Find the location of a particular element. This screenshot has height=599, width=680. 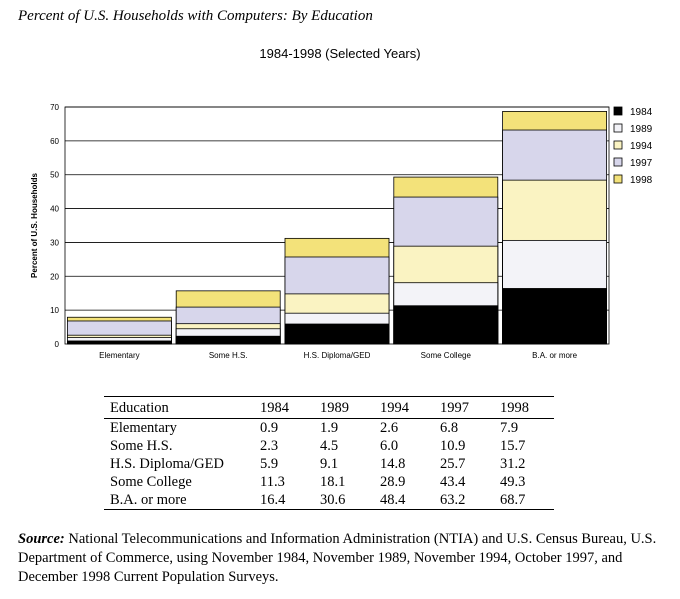

y-tick-label: 70 is located at coordinates (54, 107).